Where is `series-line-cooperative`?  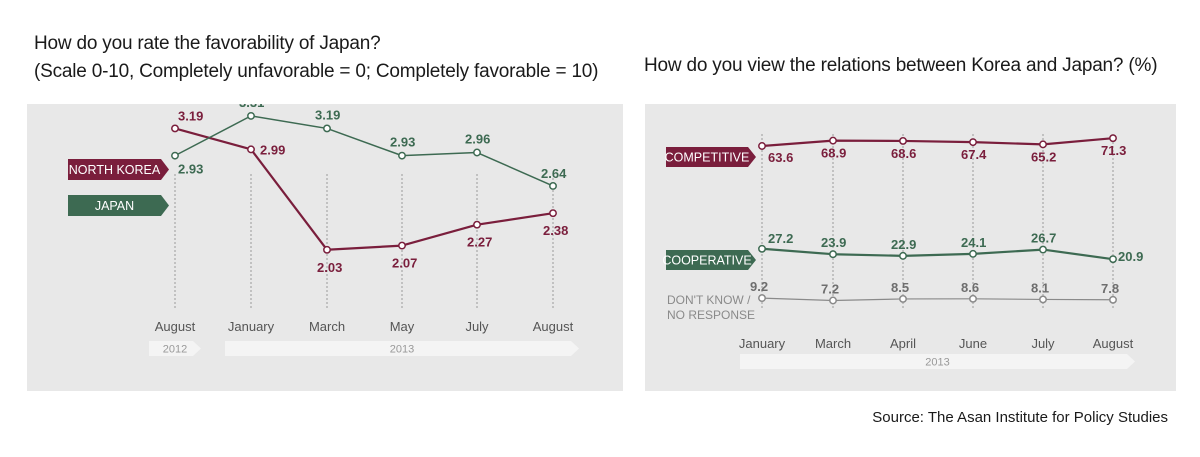 series-line-cooperative is located at coordinates (937, 254).